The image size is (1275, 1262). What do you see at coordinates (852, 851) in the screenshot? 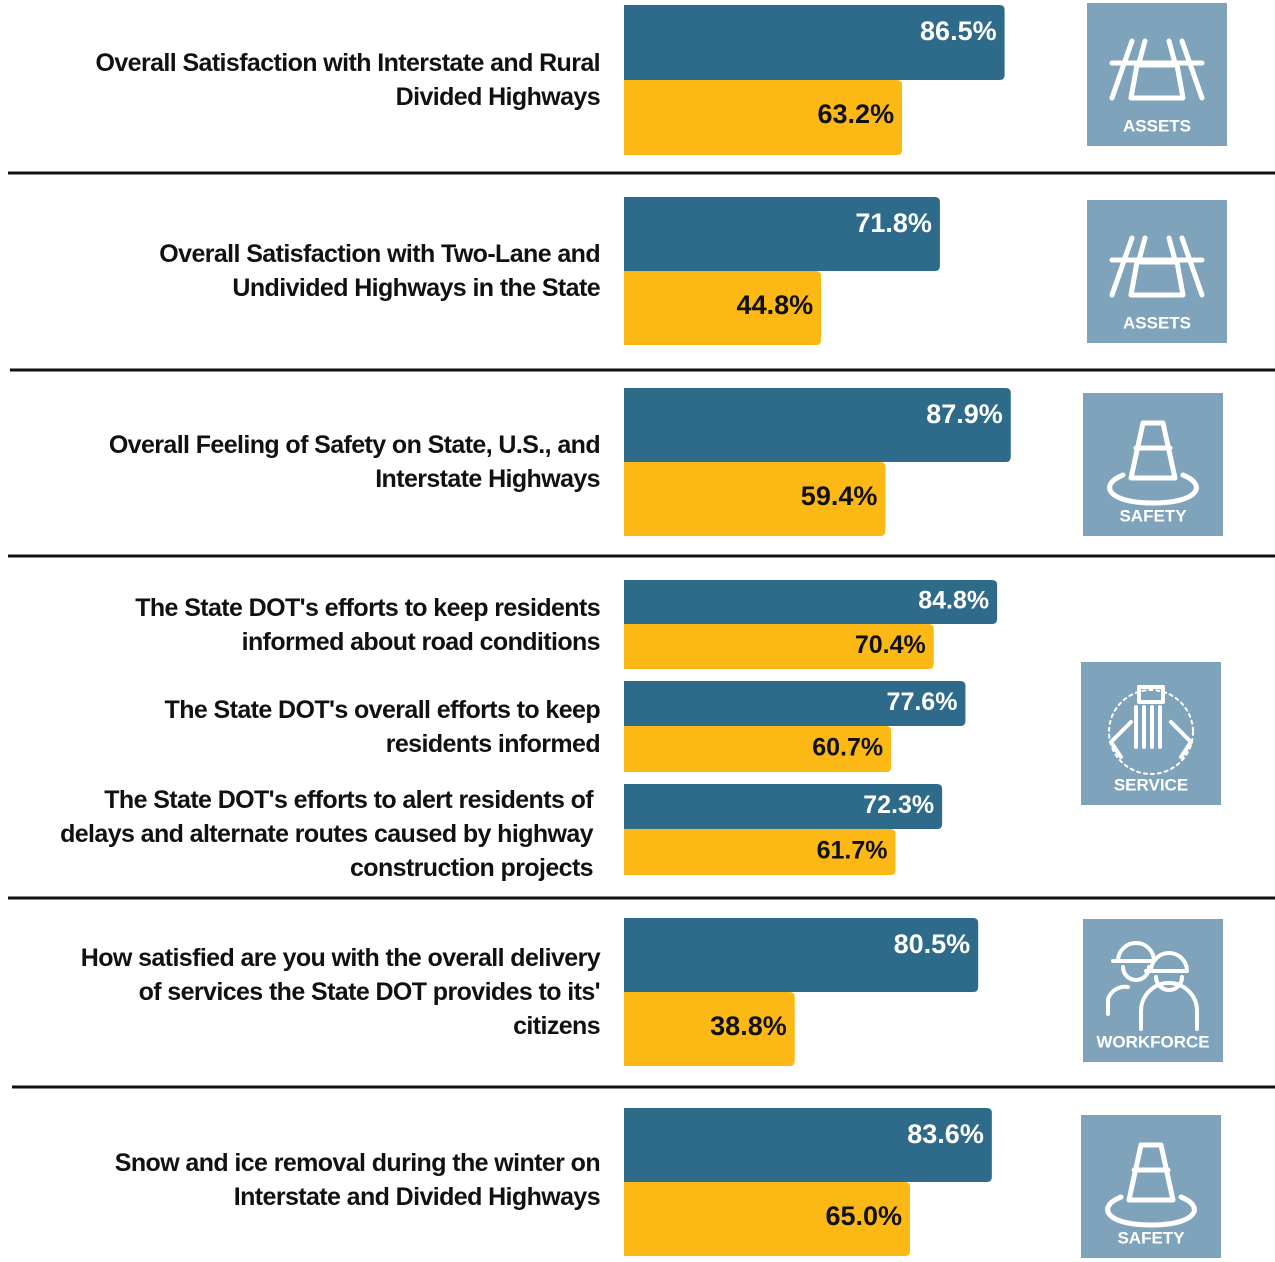
I see `value-label: 61.7%` at bounding box center [852, 851].